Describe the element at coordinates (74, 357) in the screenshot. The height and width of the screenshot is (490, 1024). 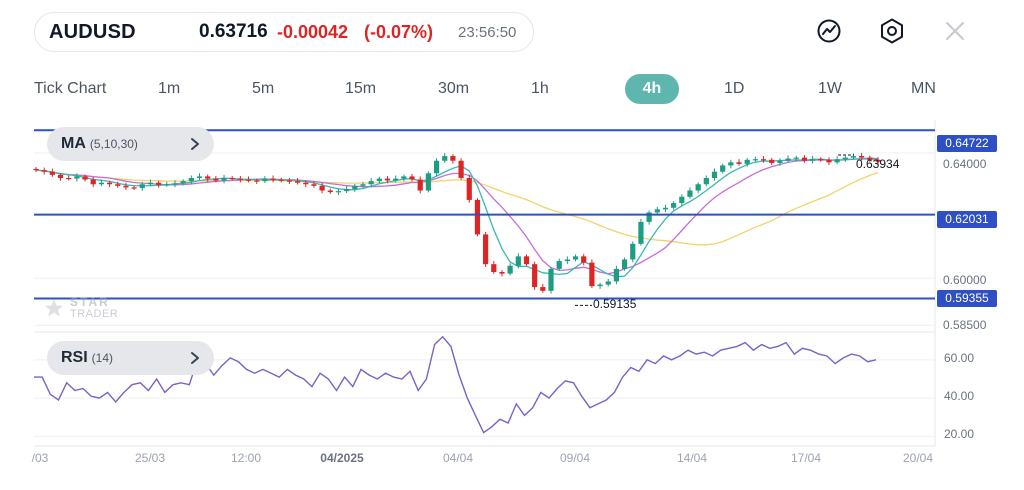
I see `rsi-label: RSI` at that location.